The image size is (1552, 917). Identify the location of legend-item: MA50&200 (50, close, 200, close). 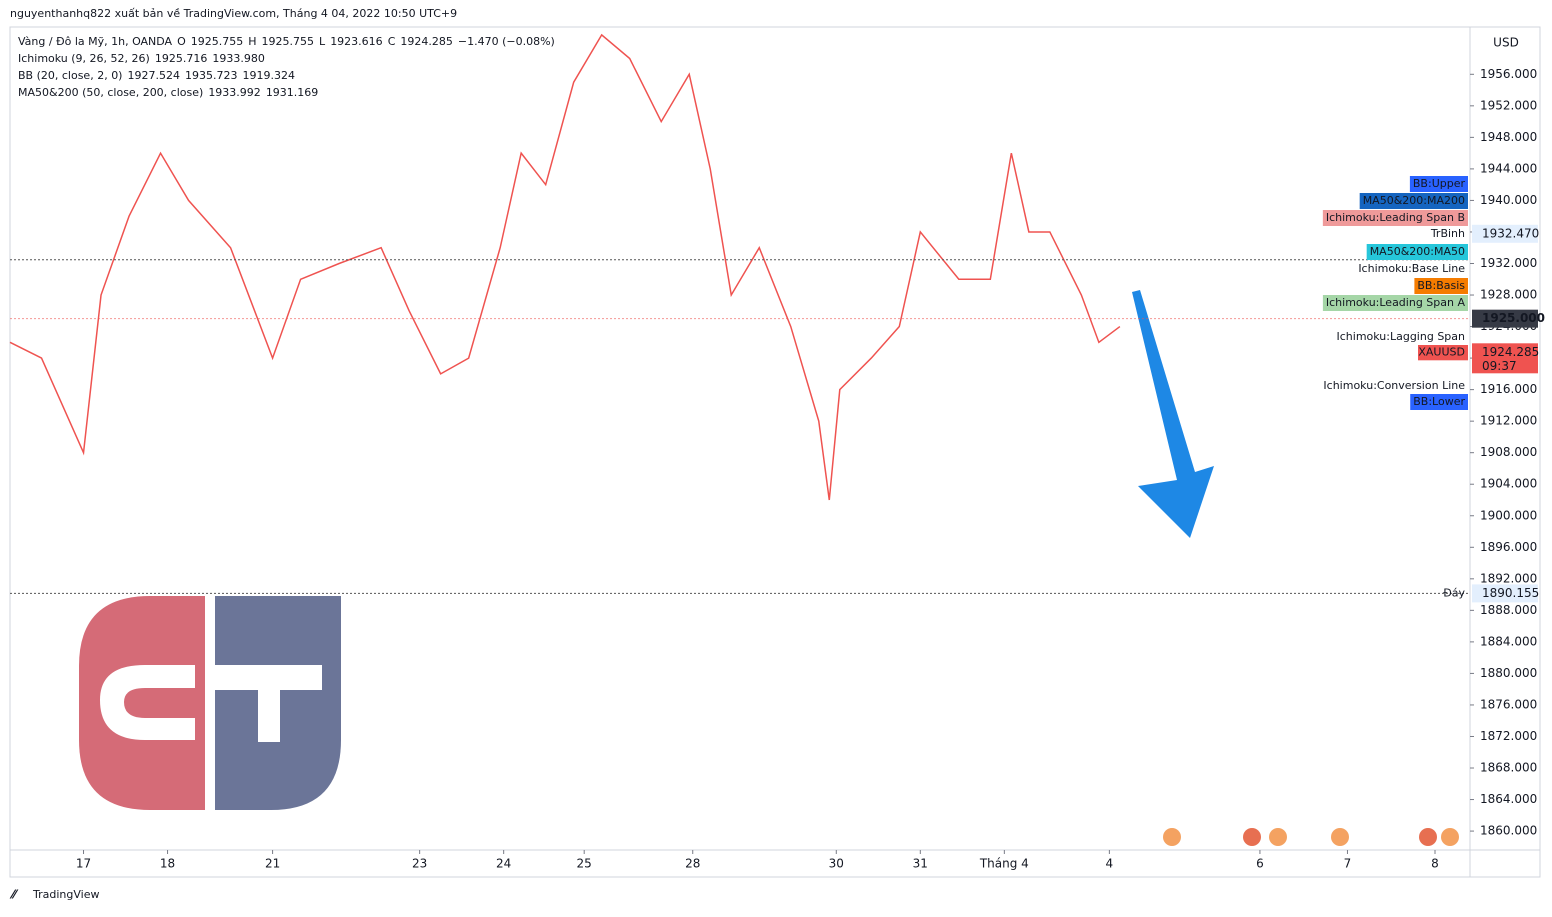
(110, 92).